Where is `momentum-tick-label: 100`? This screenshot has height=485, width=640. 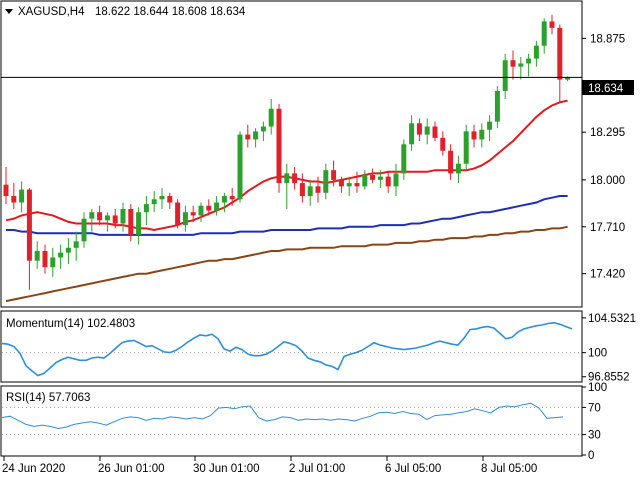
momentum-tick-label: 100 is located at coordinates (597, 354).